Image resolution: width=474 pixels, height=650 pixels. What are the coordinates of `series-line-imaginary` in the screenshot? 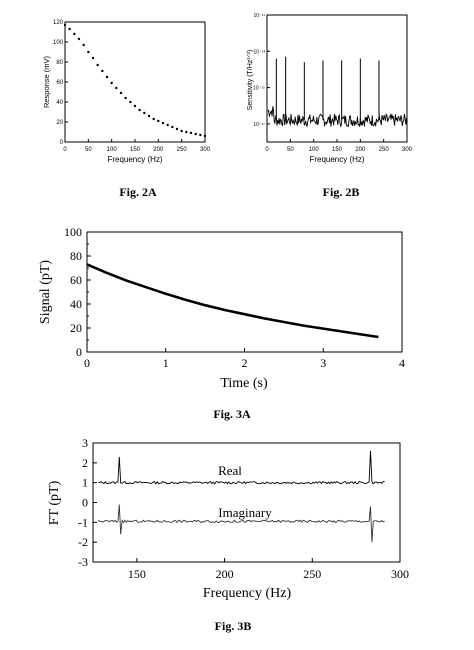 It's located at (241, 523).